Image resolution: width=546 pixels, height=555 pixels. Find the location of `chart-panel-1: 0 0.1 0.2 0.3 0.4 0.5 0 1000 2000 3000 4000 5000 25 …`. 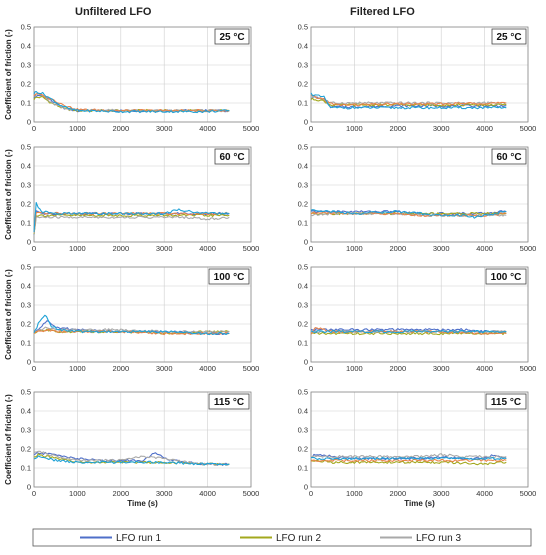

chart-panel-1: 0 0.1 0.2 0.3 0.4 0.5 0 1000 2000 3000 4000 5000 25 … is located at coordinates (417, 78).